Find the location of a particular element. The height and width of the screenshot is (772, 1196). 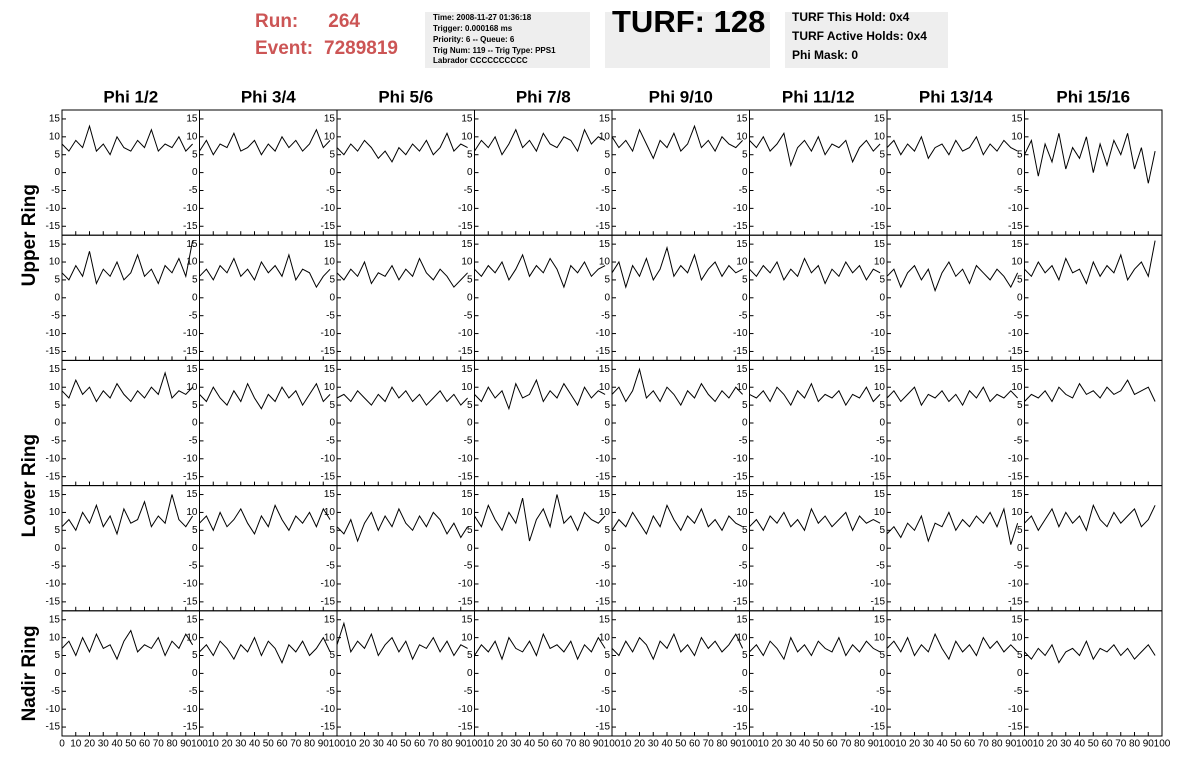

run-label: Run: is located at coordinates (276, 21).